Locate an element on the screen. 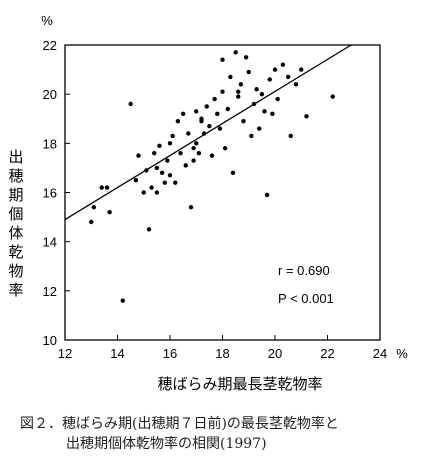 The height and width of the screenshot is (462, 433). y-tick-label: 12 is located at coordinates (50, 291).